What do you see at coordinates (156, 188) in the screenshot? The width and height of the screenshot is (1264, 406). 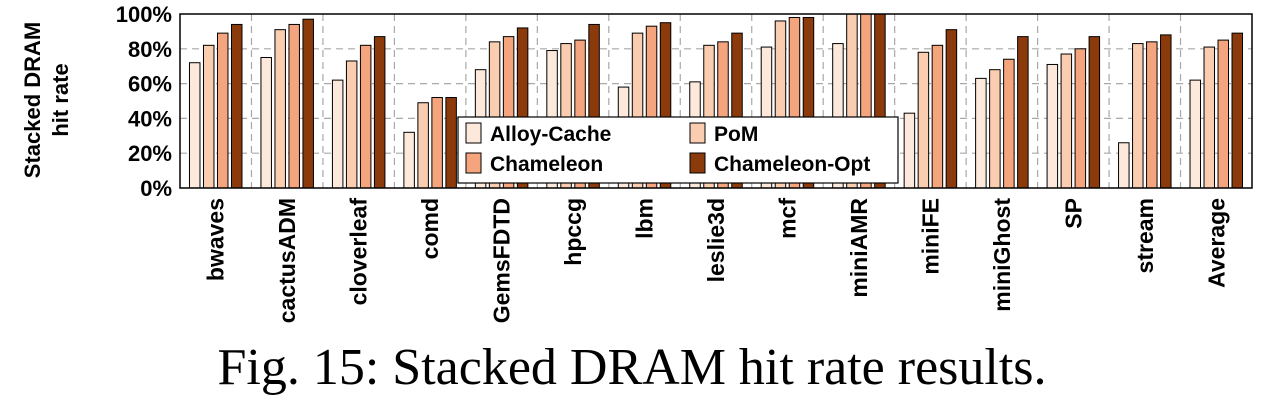 I see `y-tick-label: 0%` at bounding box center [156, 188].